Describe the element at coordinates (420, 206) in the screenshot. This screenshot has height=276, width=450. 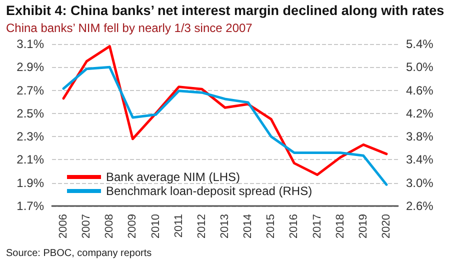
I see `y2-tick-label: 2.6%` at that location.